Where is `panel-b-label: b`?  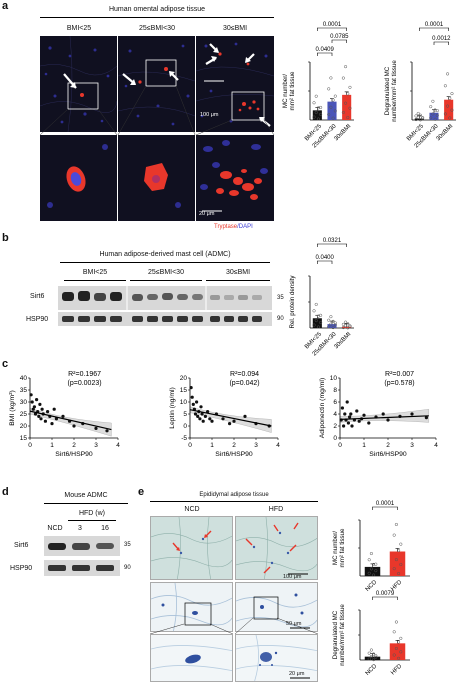
panel-b-label: b is located at coordinates (5, 238).